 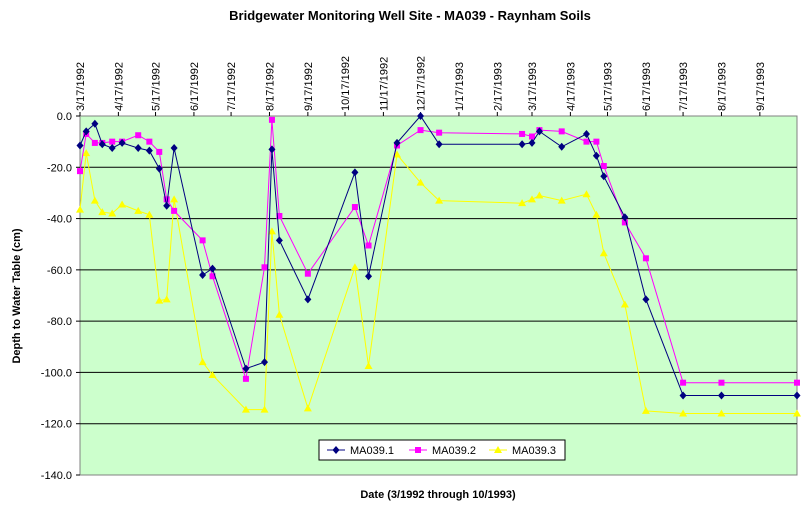 I want to click on legend-item: MA039.2, so click(x=442, y=451).